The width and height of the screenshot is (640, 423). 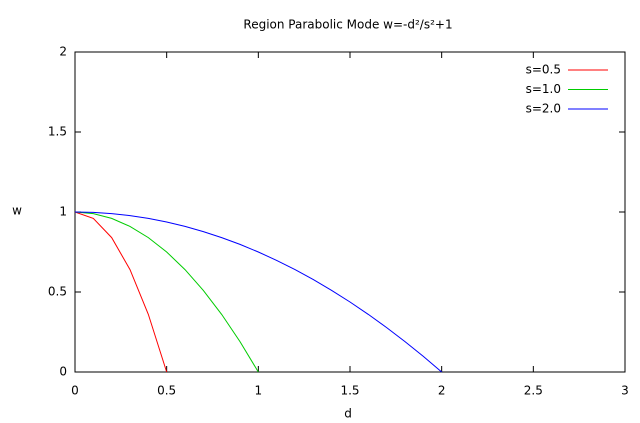 I want to click on x-tick-label: 3, so click(x=625, y=391).